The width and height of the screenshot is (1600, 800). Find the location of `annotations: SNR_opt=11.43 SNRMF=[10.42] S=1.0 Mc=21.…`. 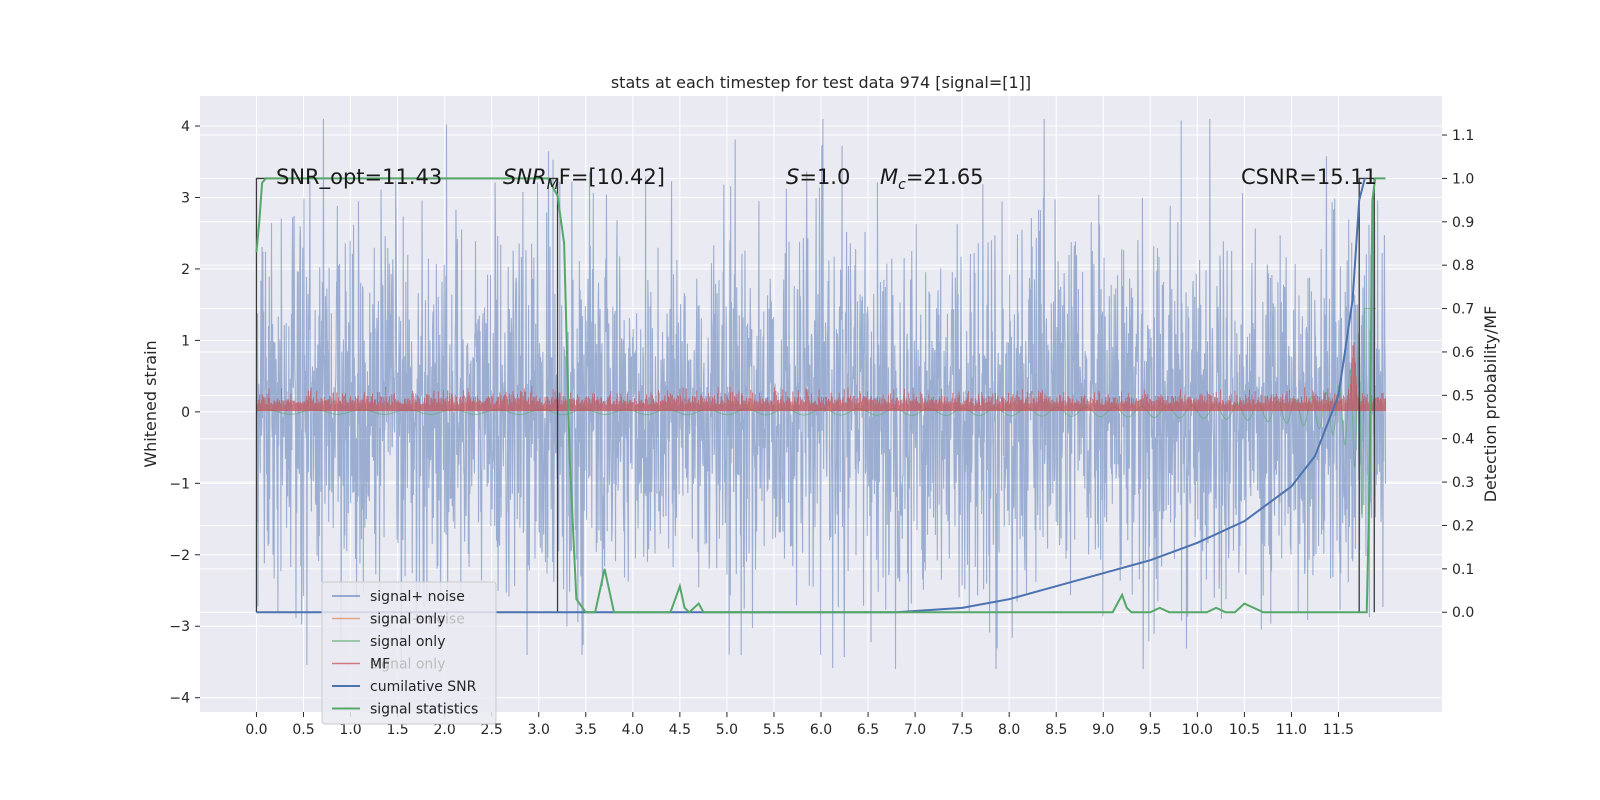

annotations: SNR_opt=11.43 SNRMF=[10.42] S=1.0 Mc=21.… is located at coordinates (826, 179).